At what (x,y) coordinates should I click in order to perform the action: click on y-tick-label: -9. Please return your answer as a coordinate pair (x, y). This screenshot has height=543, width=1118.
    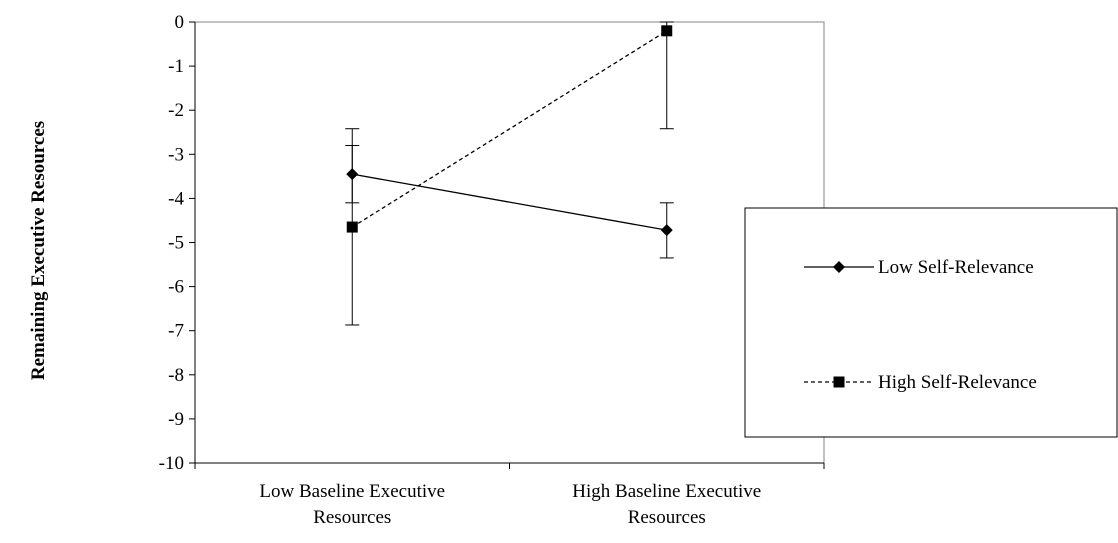
    Looking at the image, I should click on (176, 419).